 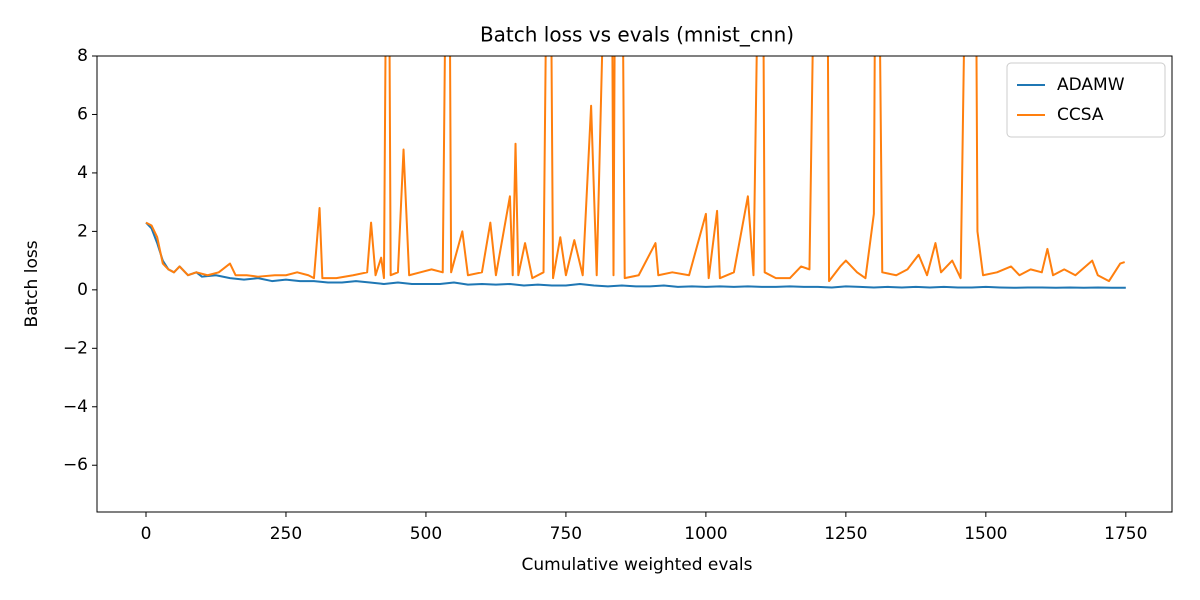 I want to click on legend-label: ADAMW, so click(x=1091, y=85).